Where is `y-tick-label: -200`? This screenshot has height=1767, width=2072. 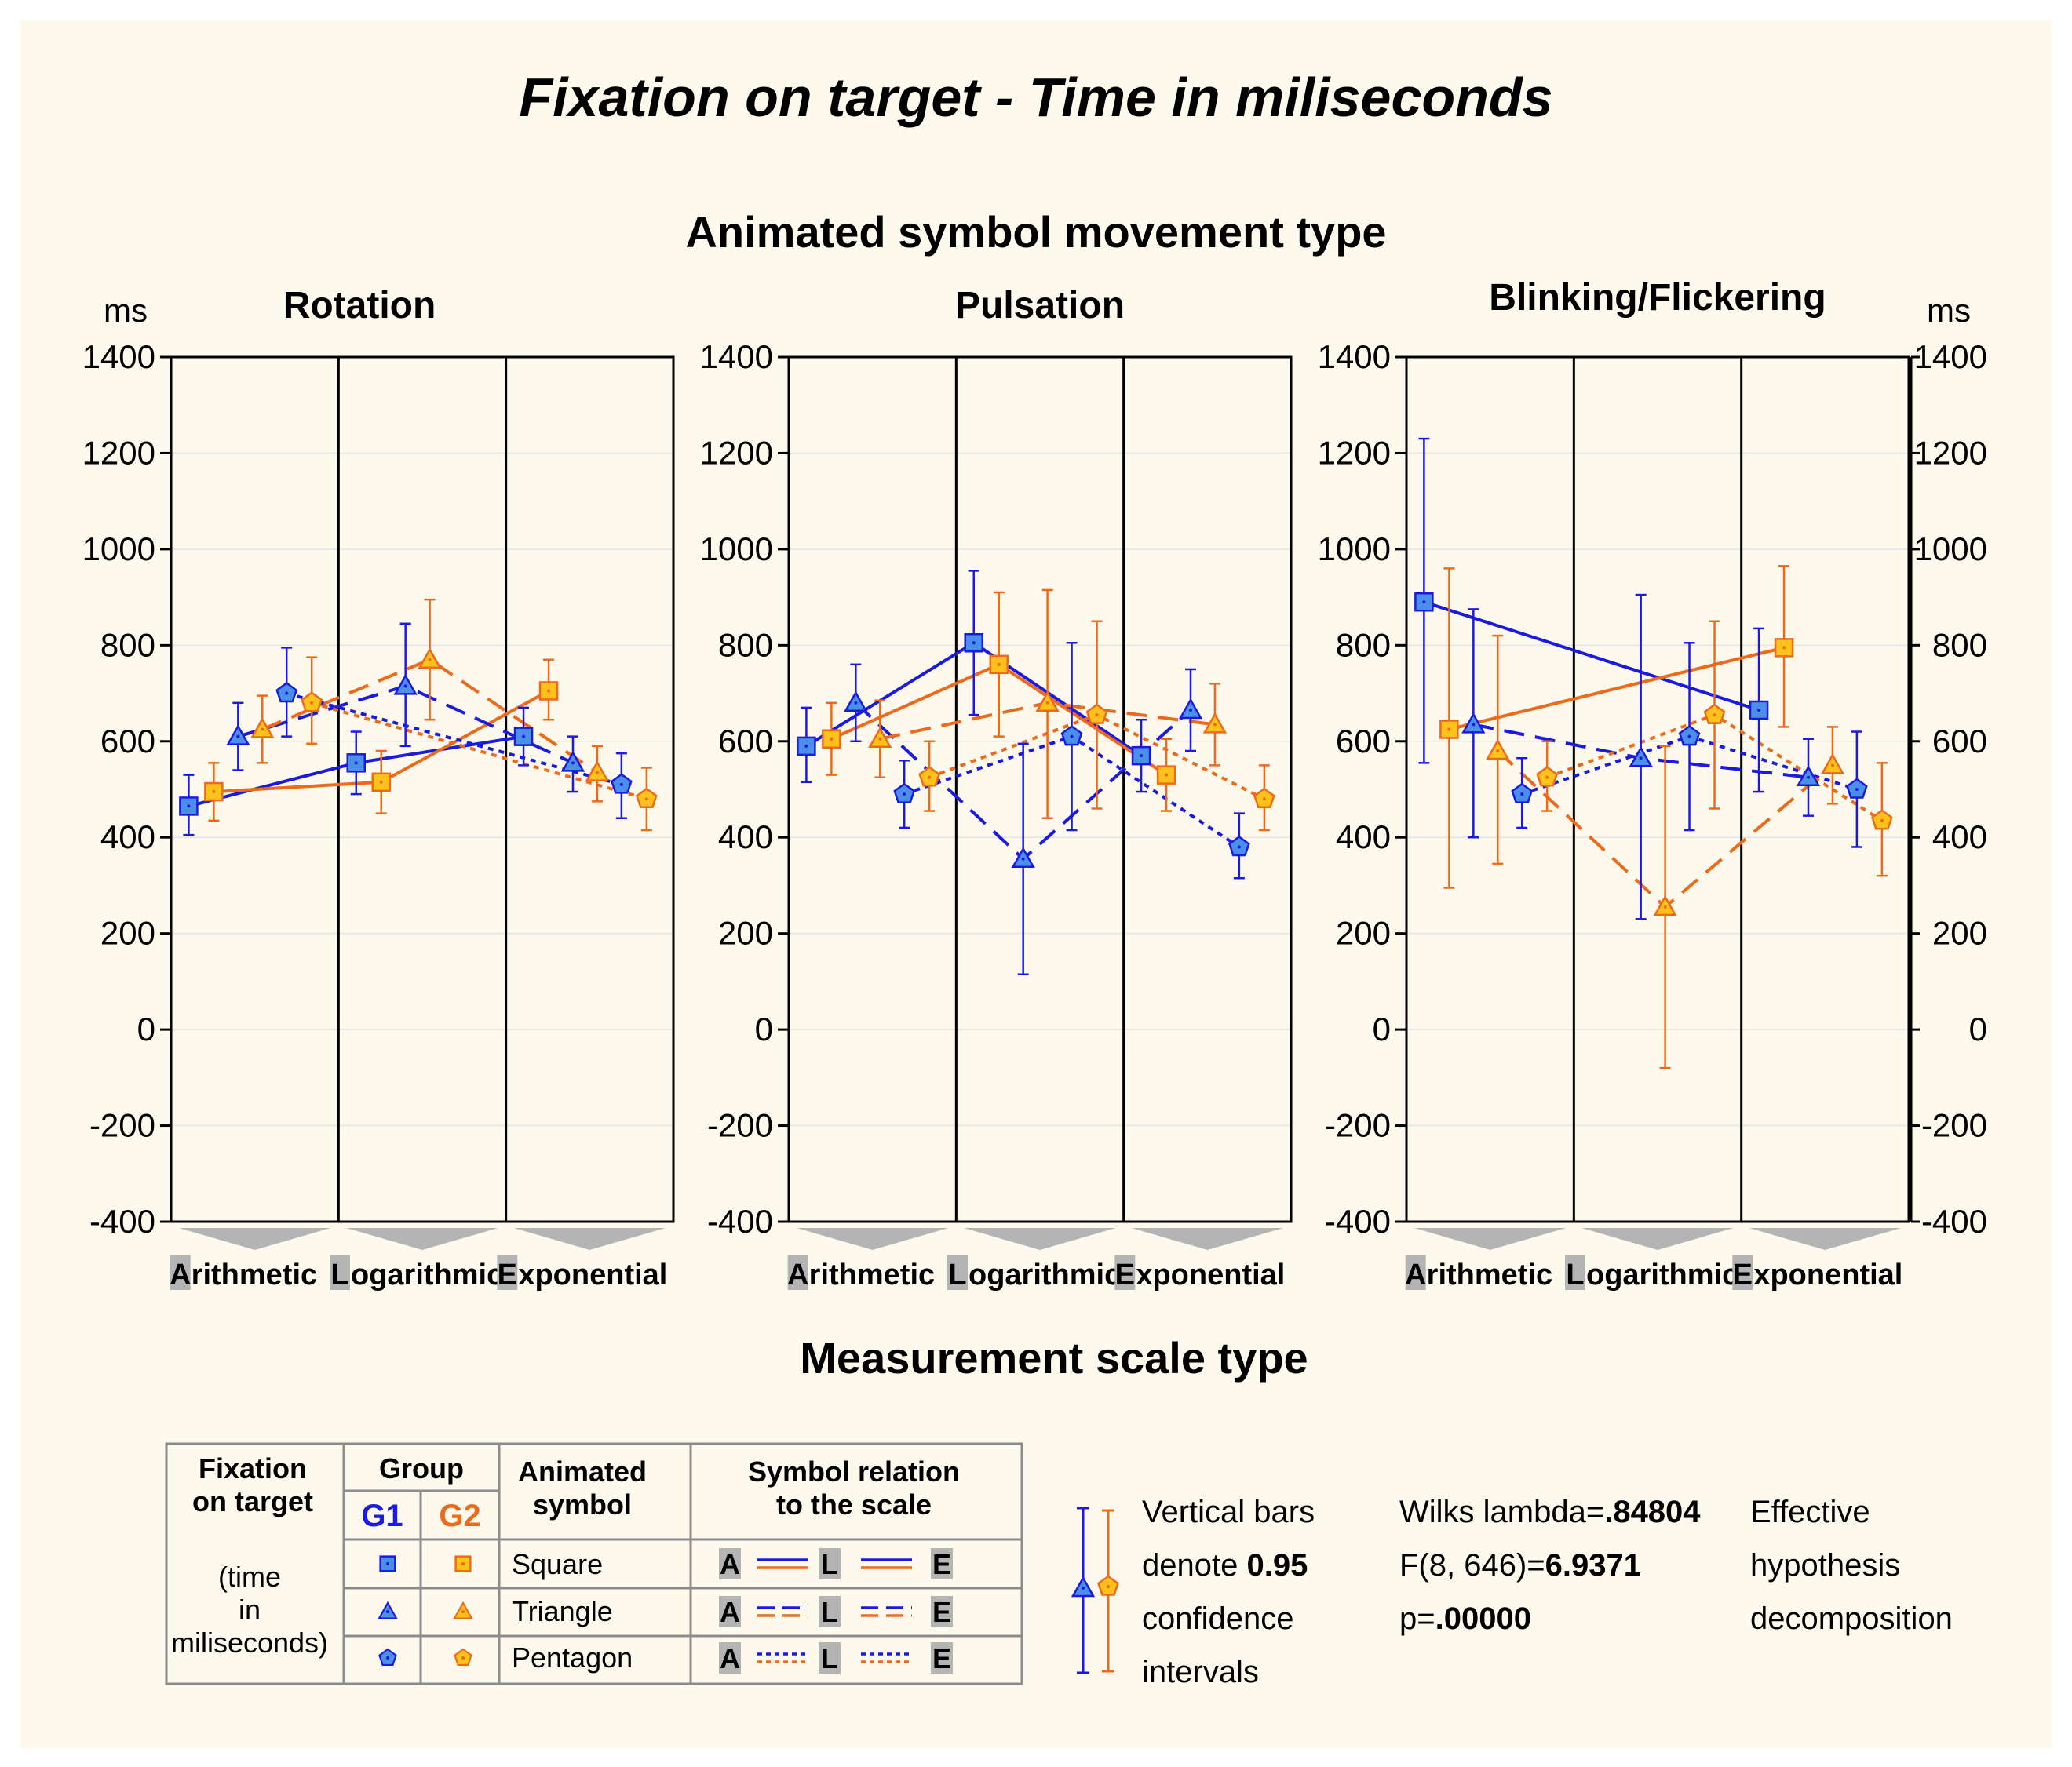
y-tick-label: -200 is located at coordinates (122, 1125).